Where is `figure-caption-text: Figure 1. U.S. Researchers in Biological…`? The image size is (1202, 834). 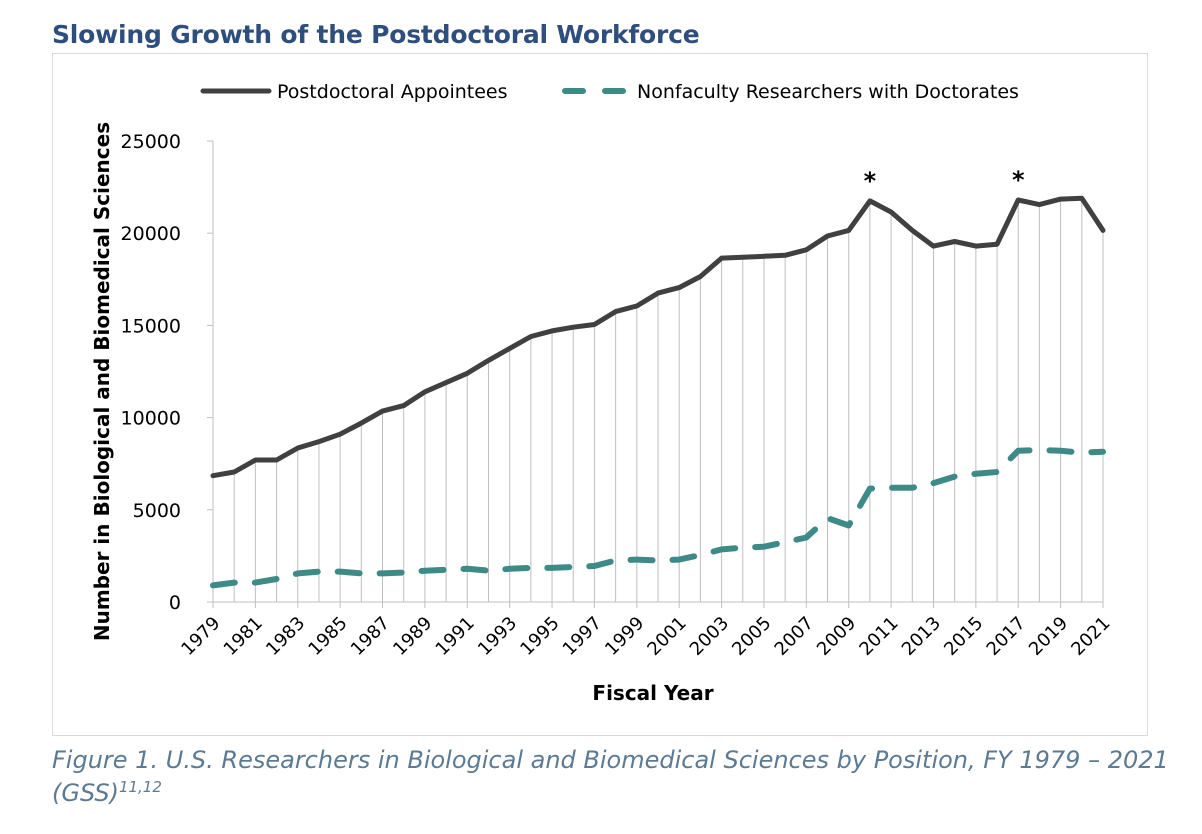
figure-caption-text: Figure 1. U.S. Researchers in Biological… is located at coordinates (610, 776).